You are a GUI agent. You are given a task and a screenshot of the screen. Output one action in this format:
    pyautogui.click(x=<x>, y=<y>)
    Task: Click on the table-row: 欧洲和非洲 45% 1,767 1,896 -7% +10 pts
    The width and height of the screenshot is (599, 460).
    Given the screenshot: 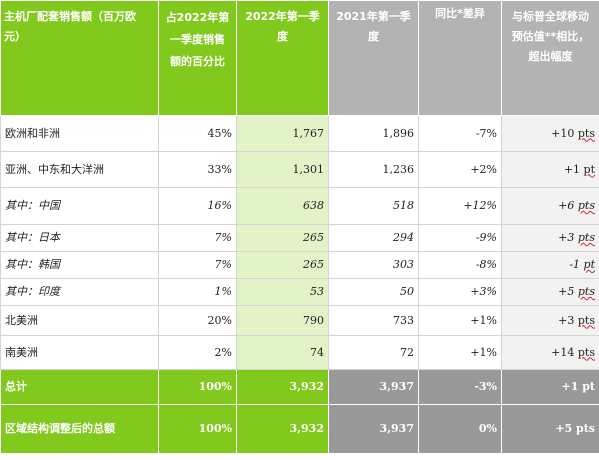 What is the action you would take?
    pyautogui.click(x=299, y=133)
    